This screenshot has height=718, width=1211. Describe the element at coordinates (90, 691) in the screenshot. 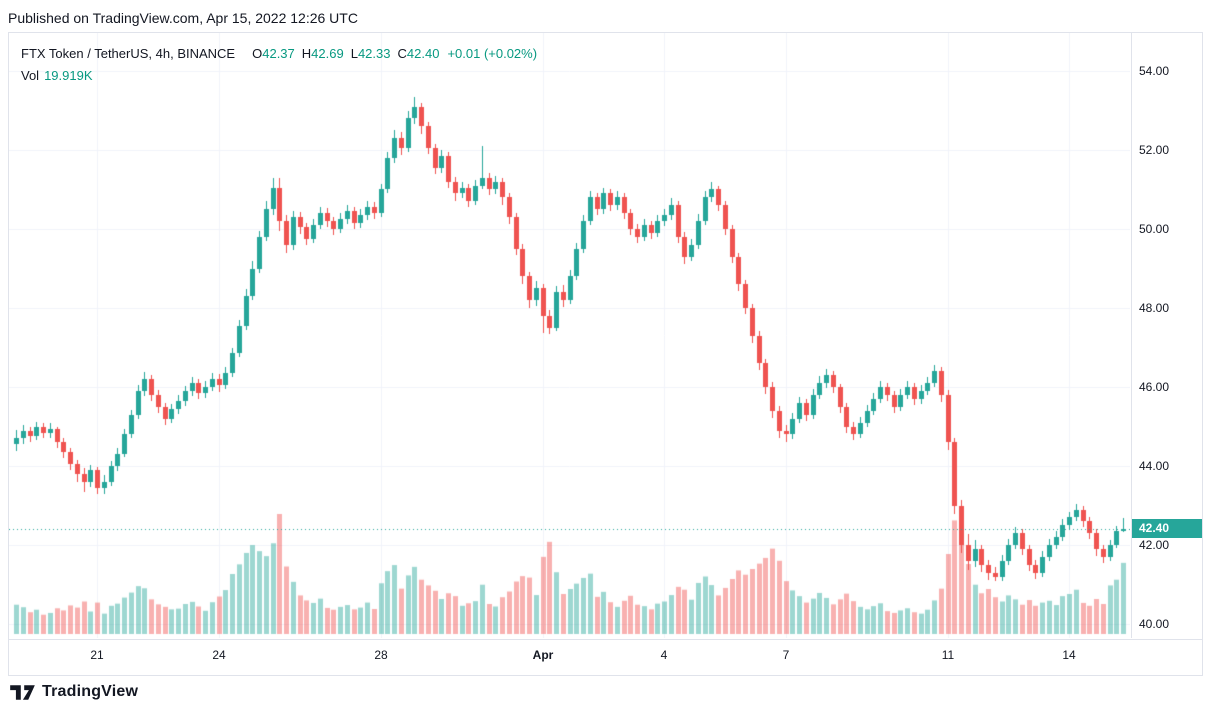

I see `brand-name: TradingView` at that location.